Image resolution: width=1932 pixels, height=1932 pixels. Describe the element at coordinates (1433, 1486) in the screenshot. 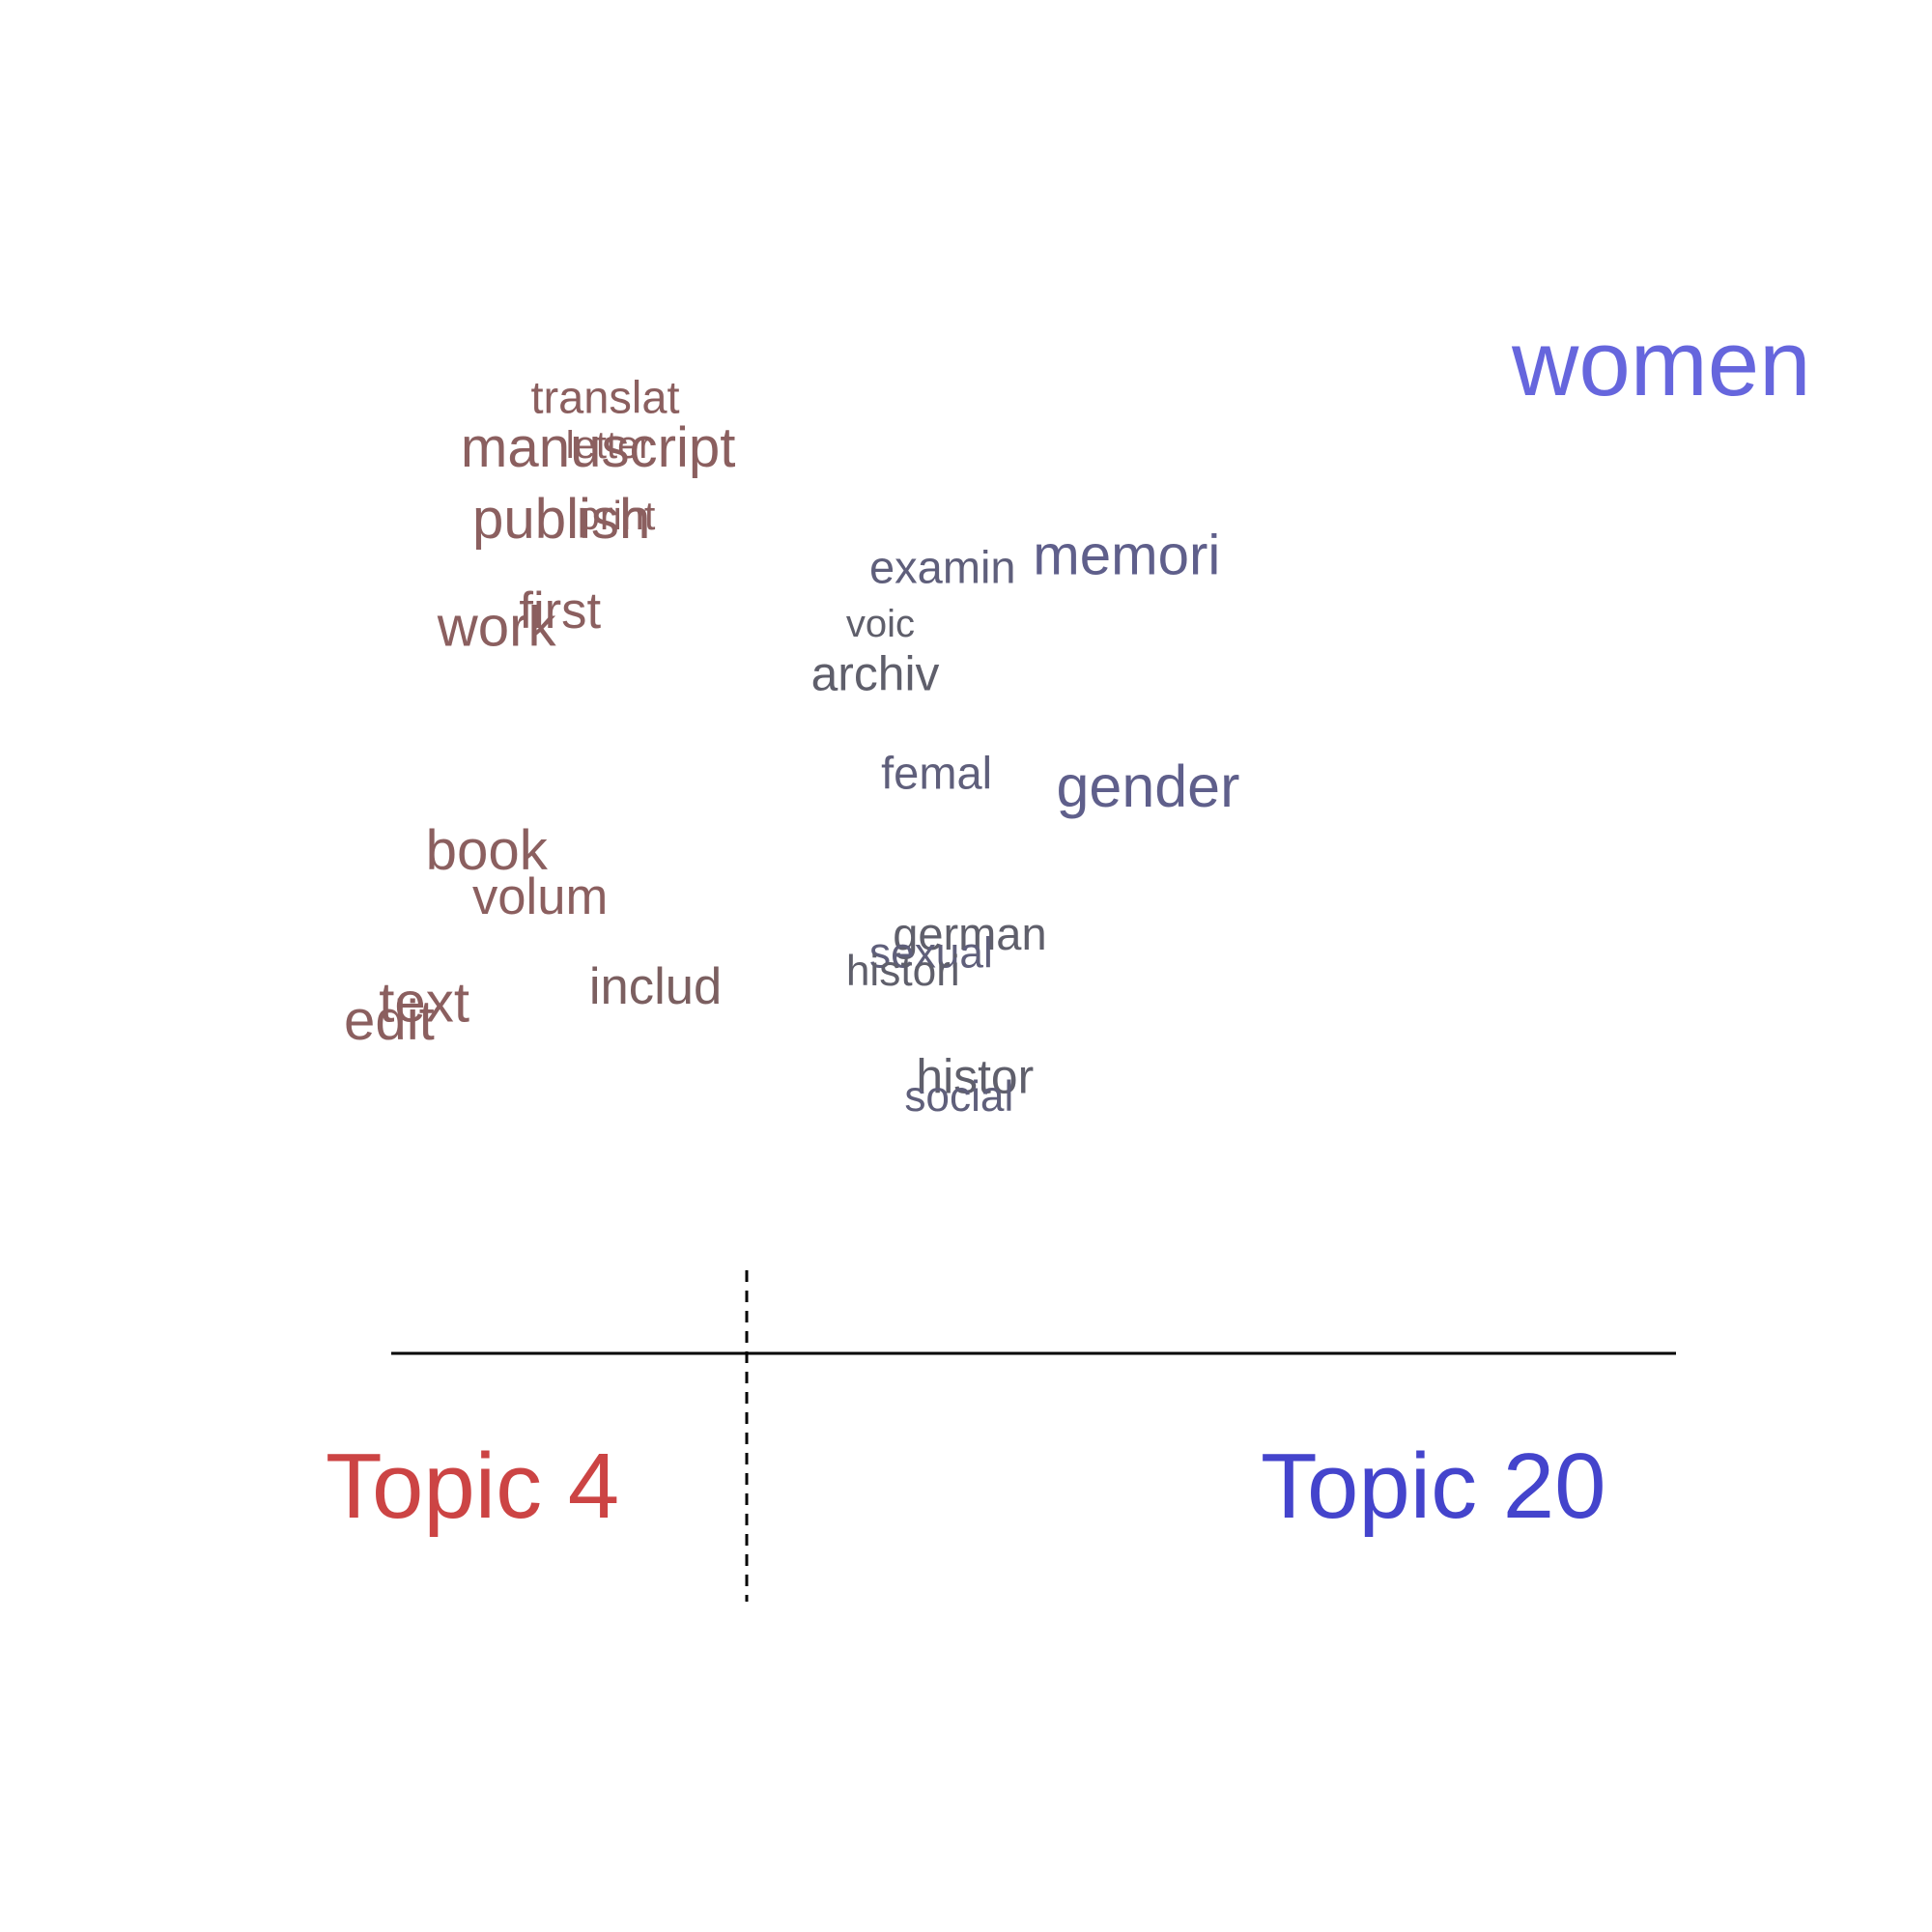

I see `topic-label-right: Topic 20` at that location.